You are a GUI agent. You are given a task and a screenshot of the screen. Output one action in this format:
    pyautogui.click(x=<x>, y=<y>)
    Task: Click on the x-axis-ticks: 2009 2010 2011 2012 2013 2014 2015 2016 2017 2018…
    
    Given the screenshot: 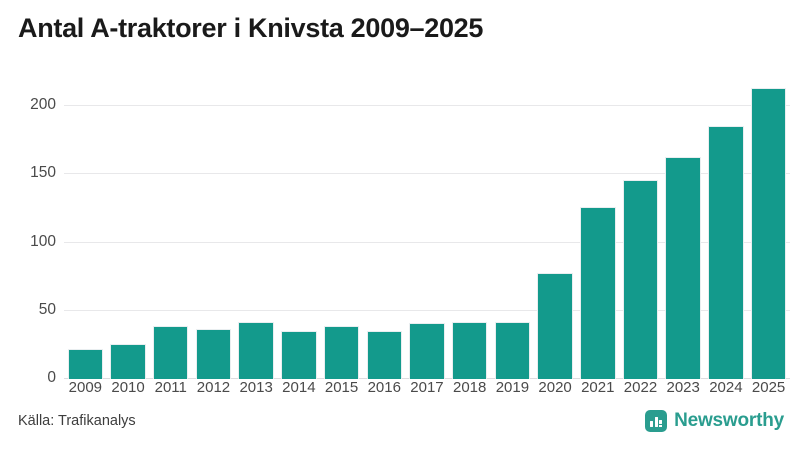 What is the action you would take?
    pyautogui.click(x=427, y=387)
    